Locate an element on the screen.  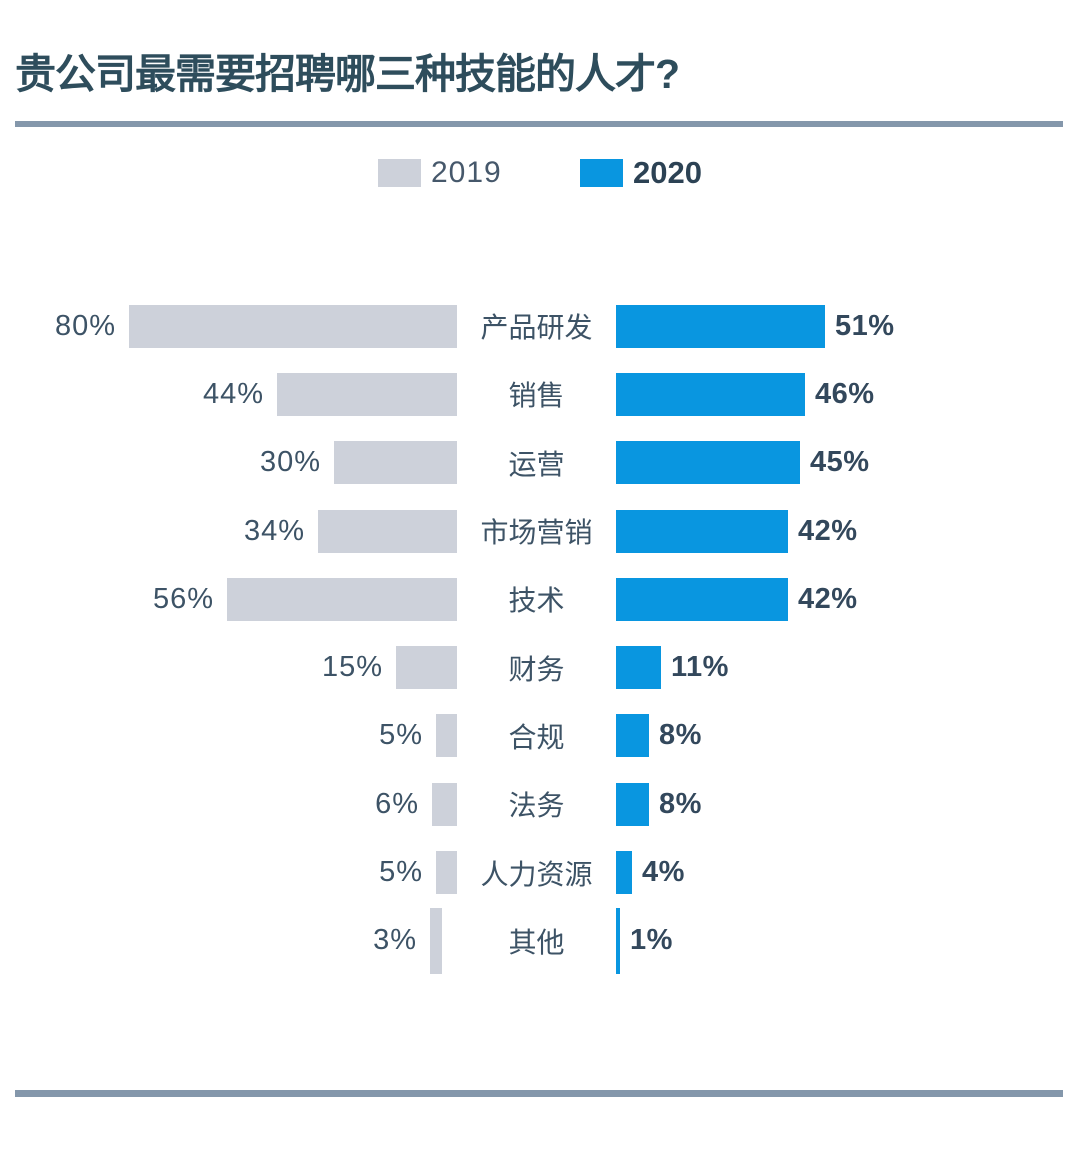
legend-swatch-2019 is located at coordinates (399, 173).